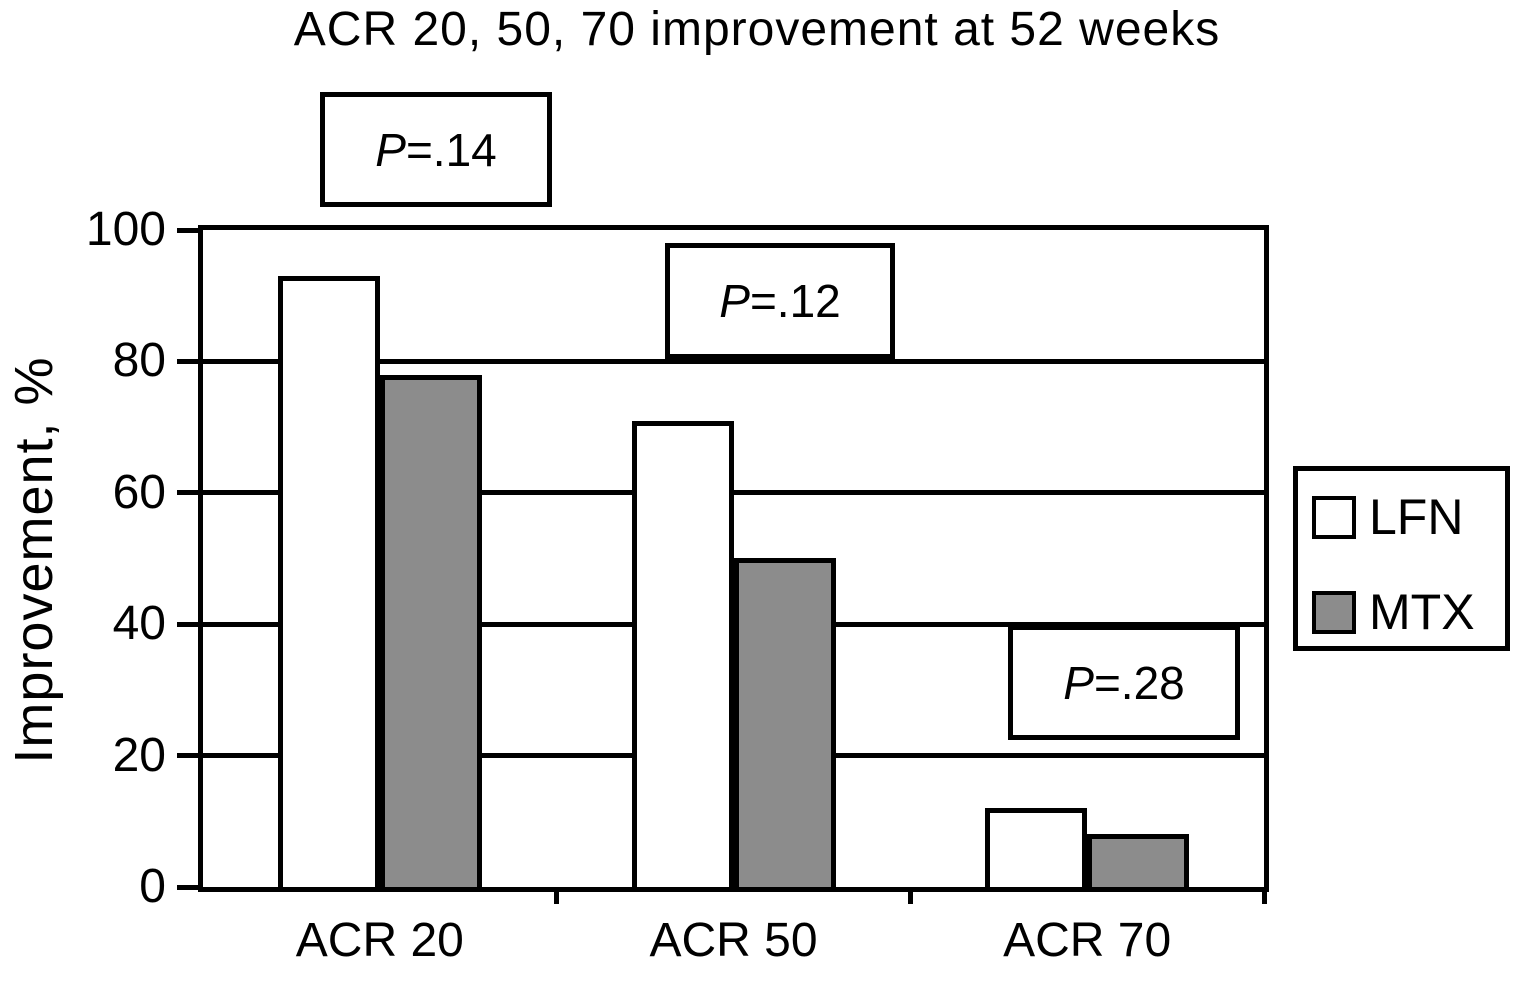  I want to click on y-tick-label-100: 100, so click(125, 229).